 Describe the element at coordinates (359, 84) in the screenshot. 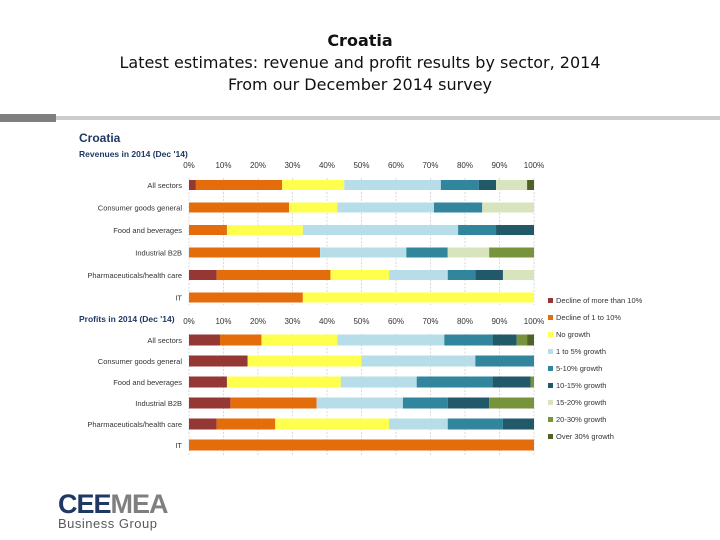

I see `slide-subtitle-survey: From our December 2014 survey` at that location.